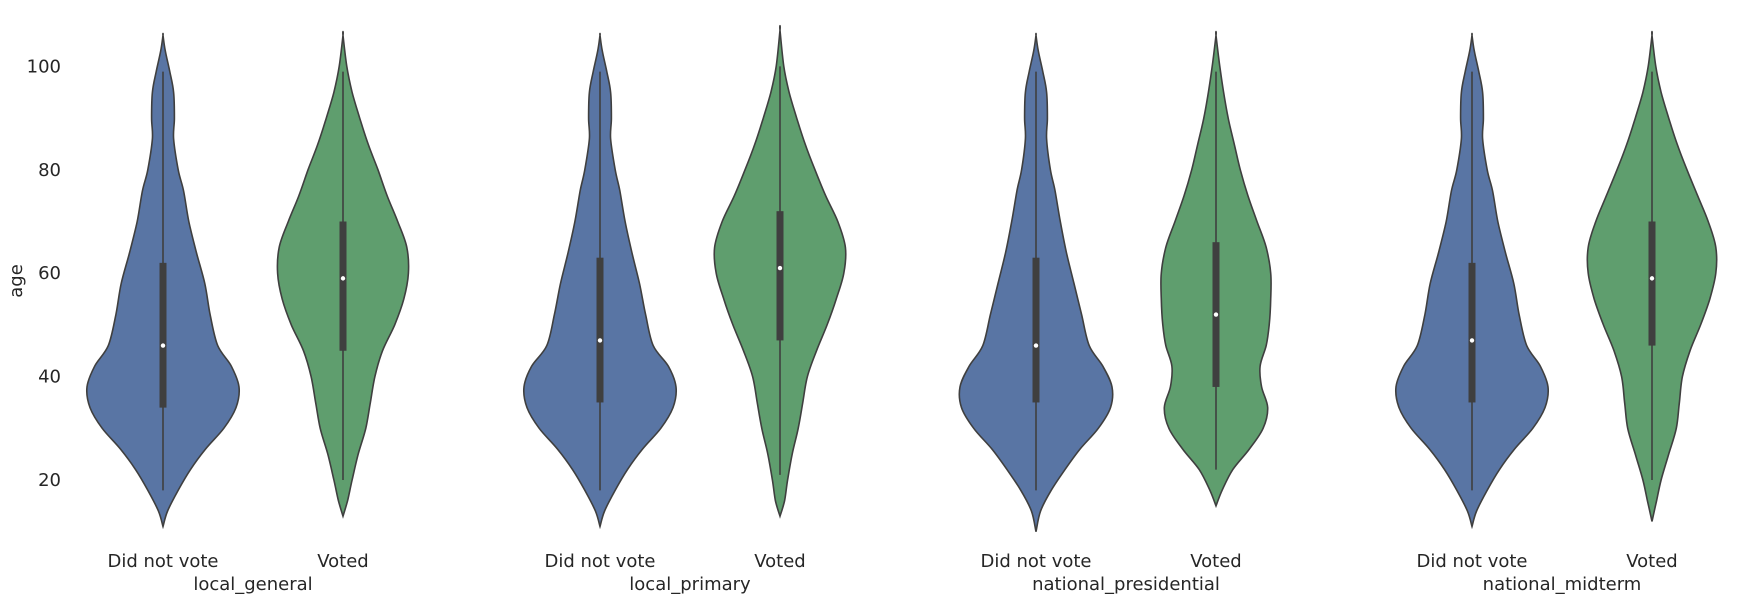 The image size is (1751, 607). What do you see at coordinates (44, 66) in the screenshot?
I see `y-tick-label: 100` at bounding box center [44, 66].